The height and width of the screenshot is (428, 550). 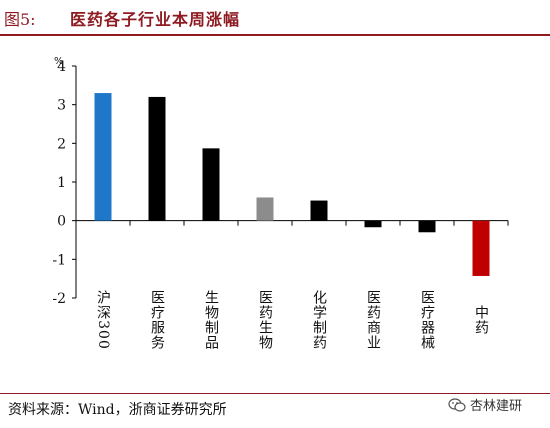 What do you see at coordinates (373, 320) in the screenshot?
I see `category-label: 医药商业` at bounding box center [373, 320].